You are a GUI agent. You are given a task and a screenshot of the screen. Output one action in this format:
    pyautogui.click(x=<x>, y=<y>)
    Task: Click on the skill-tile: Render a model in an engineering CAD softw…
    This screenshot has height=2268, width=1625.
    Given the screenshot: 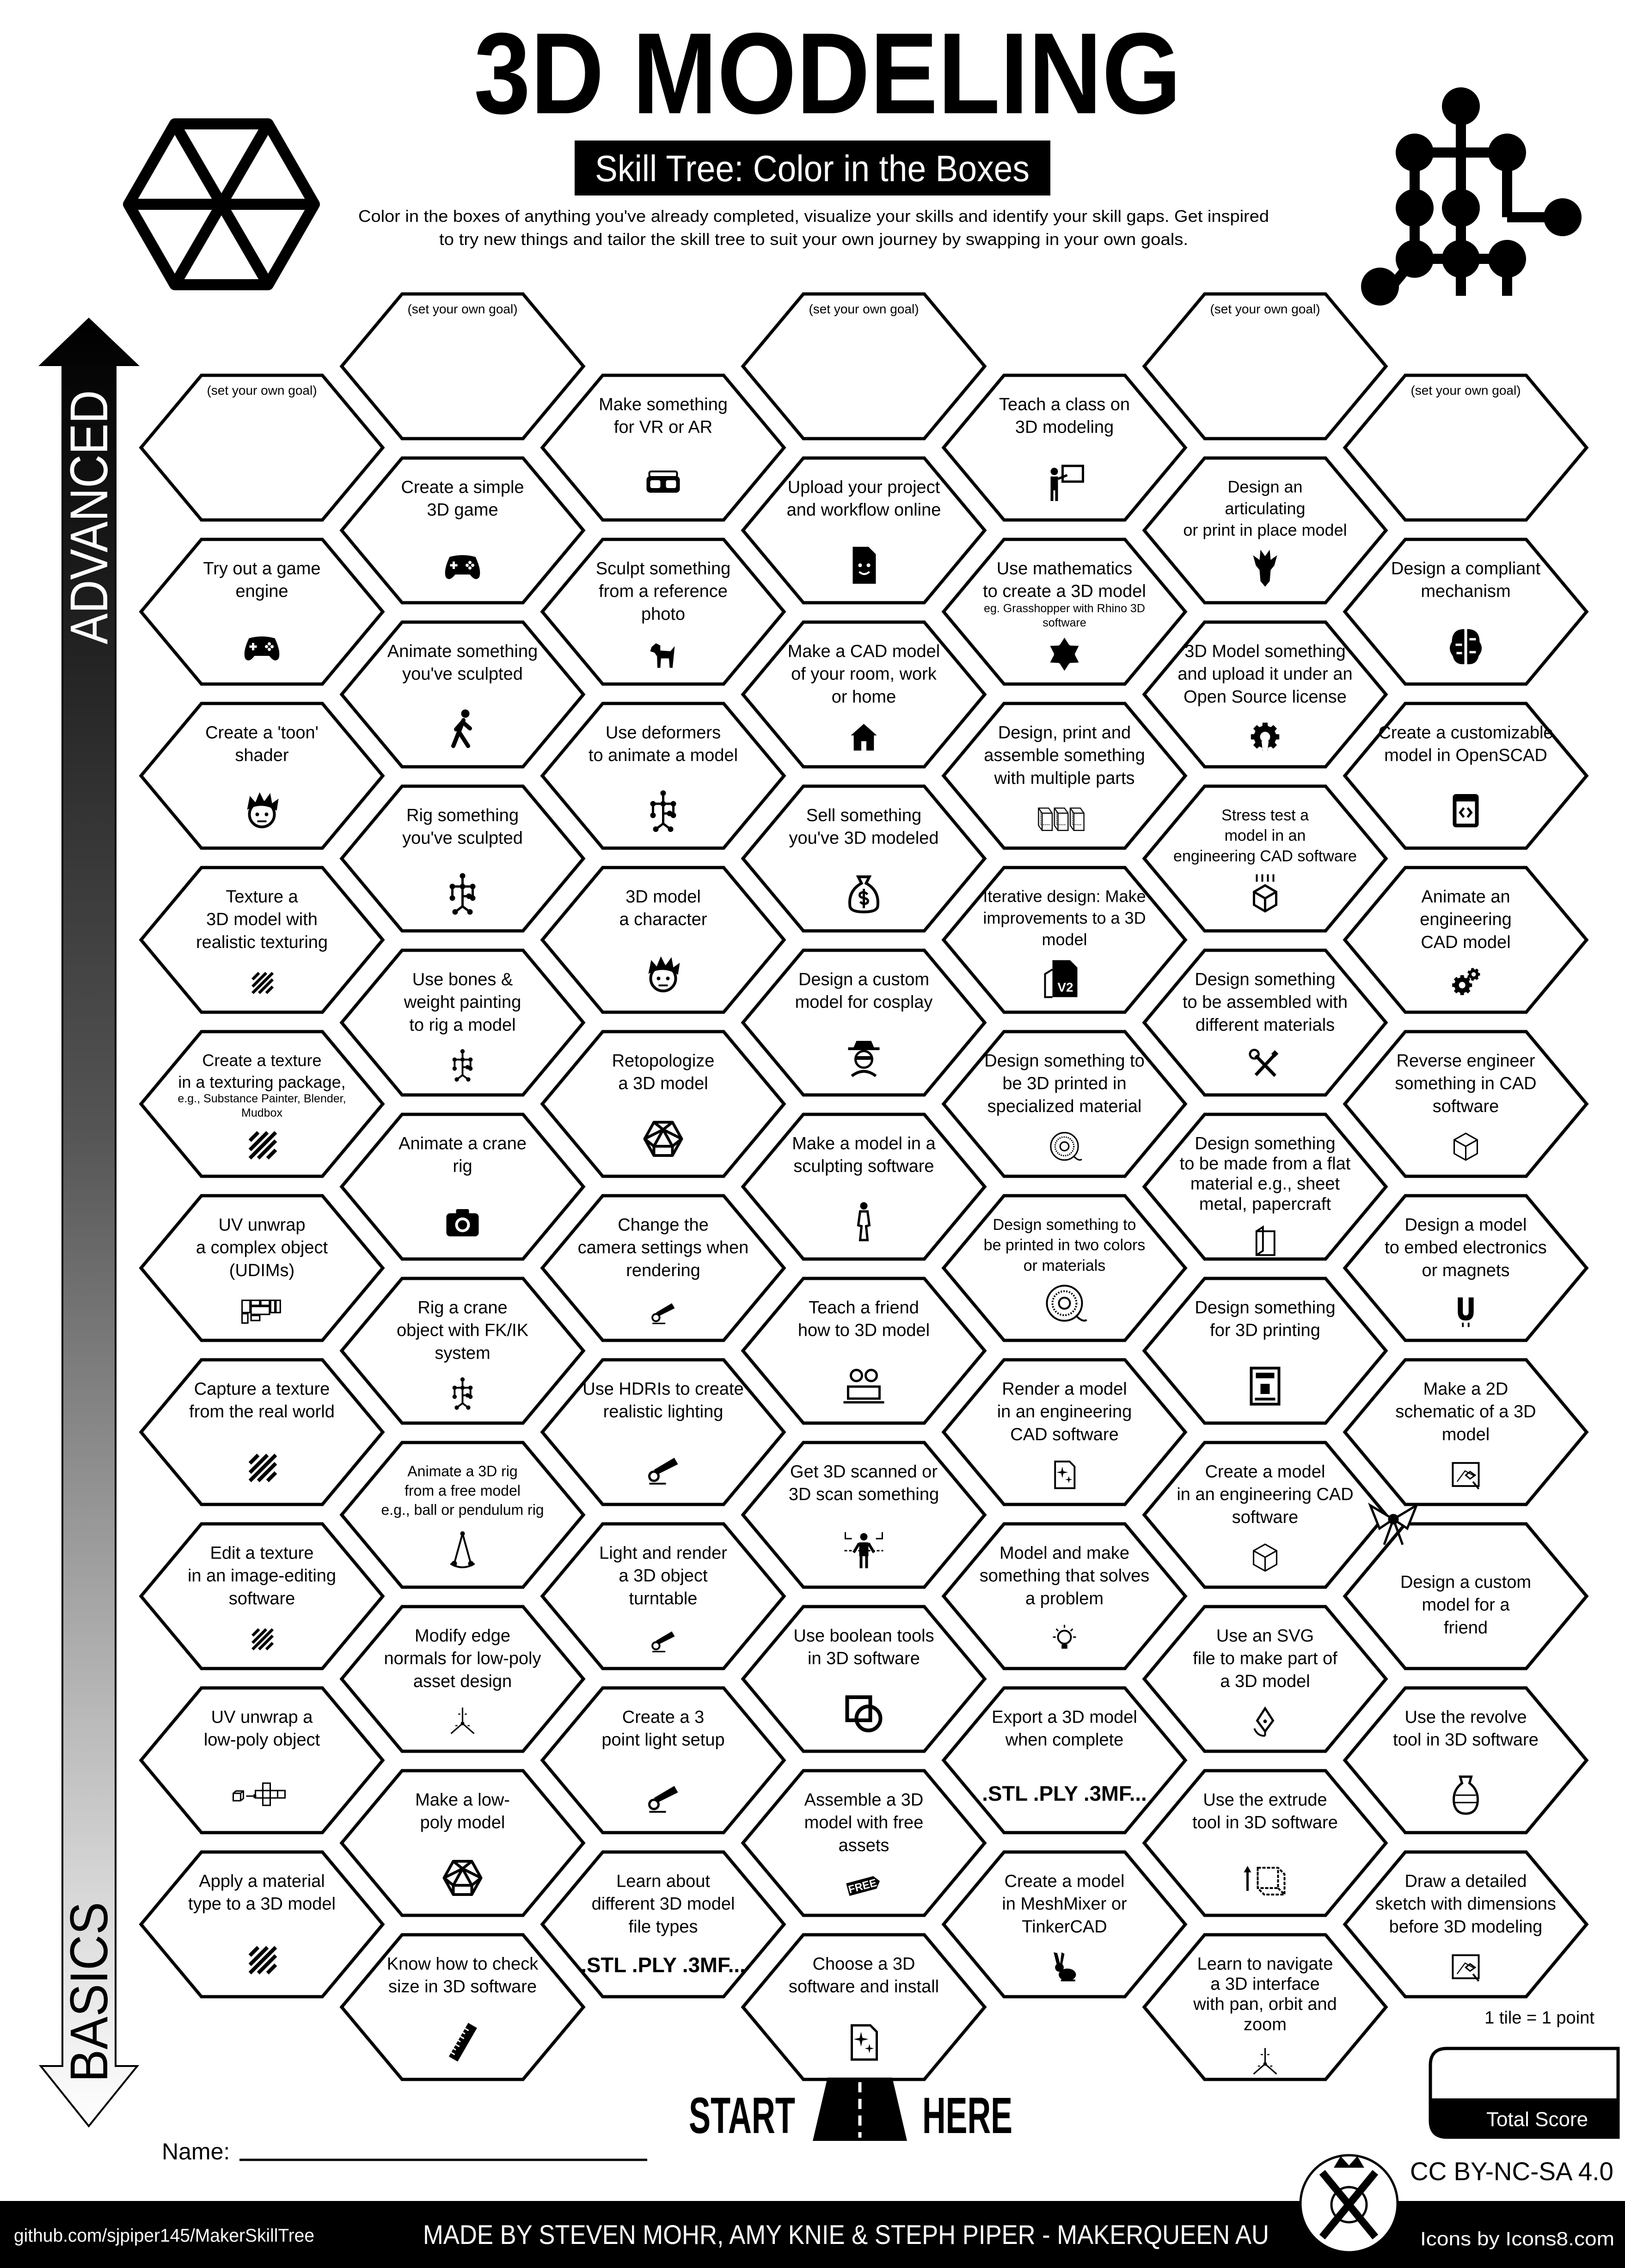 What is the action you would take?
    pyautogui.click(x=1064, y=1432)
    